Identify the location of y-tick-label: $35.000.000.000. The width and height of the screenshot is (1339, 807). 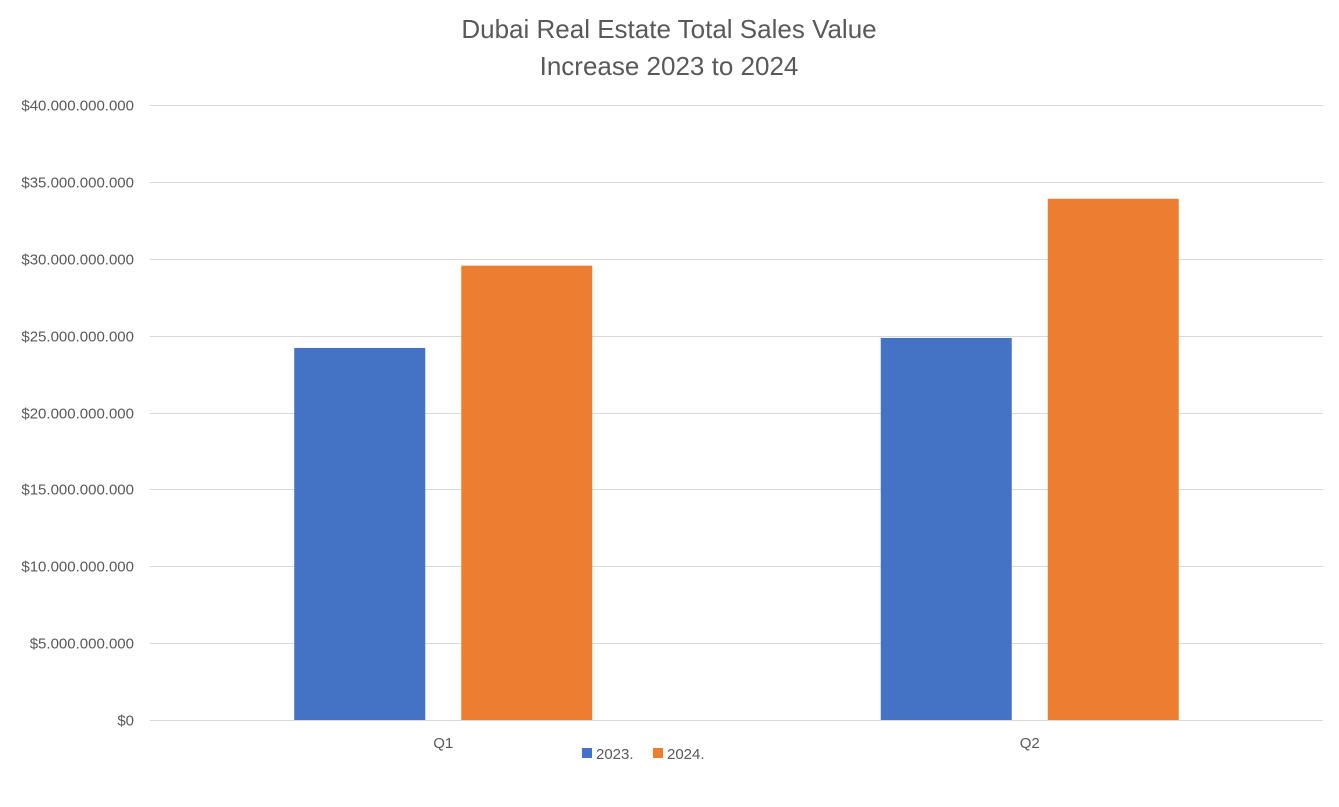
(77, 183).